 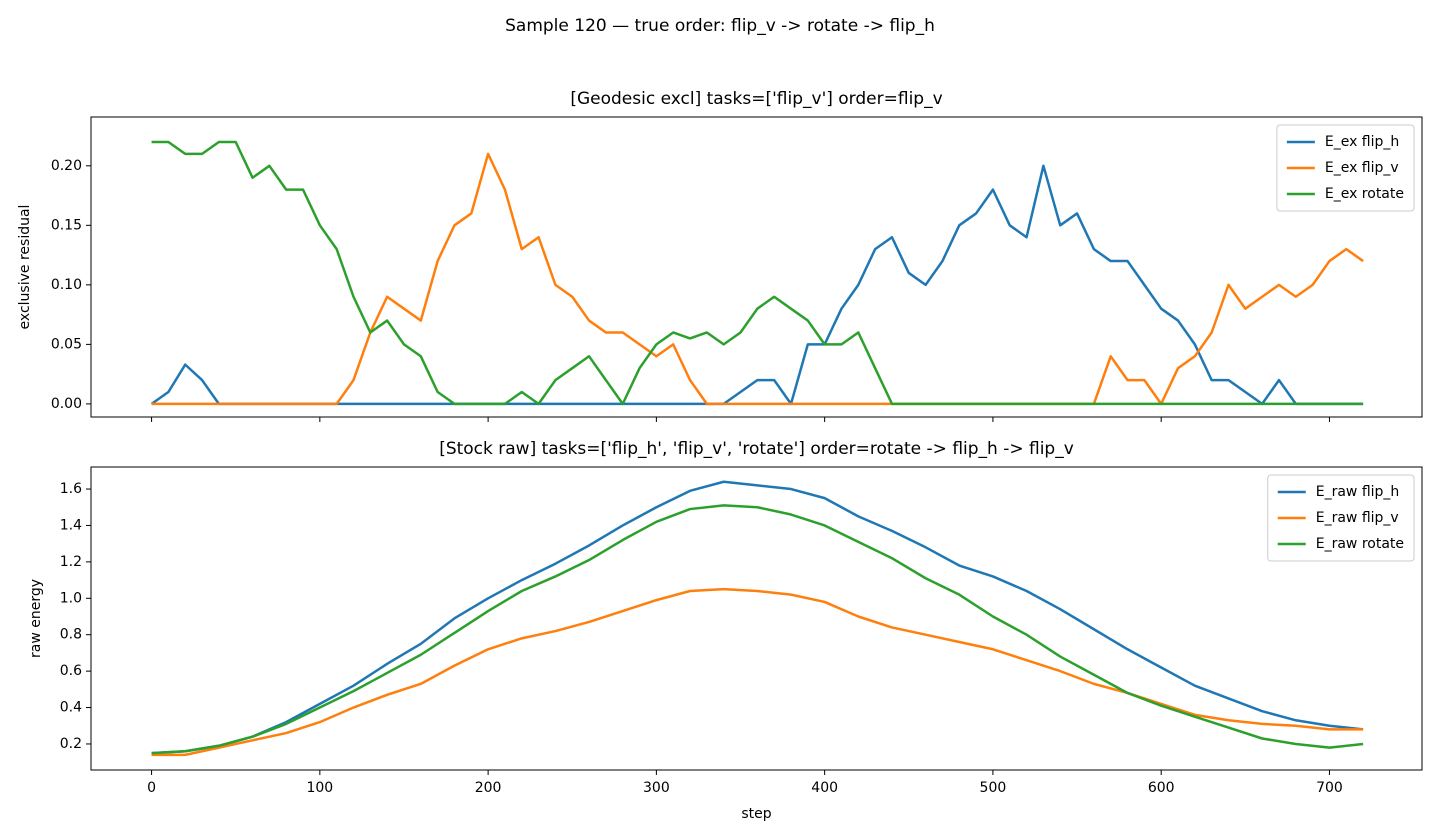 What do you see at coordinates (71, 598) in the screenshot?
I see `y-tick-label: 1.0` at bounding box center [71, 598].